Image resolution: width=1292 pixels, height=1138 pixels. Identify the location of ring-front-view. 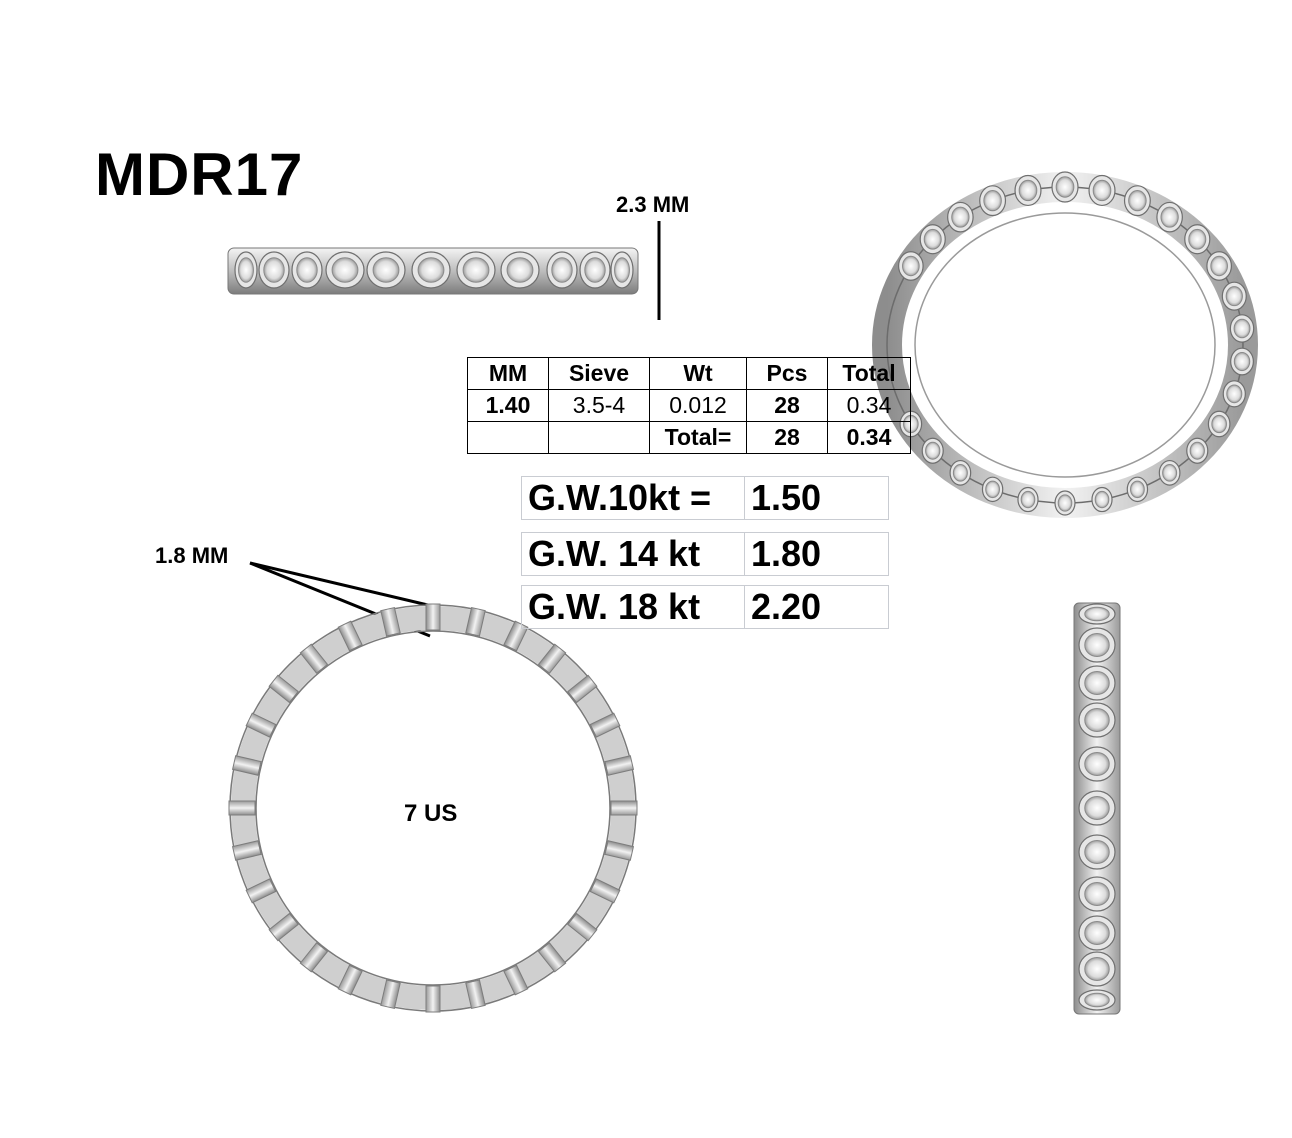
(433, 808).